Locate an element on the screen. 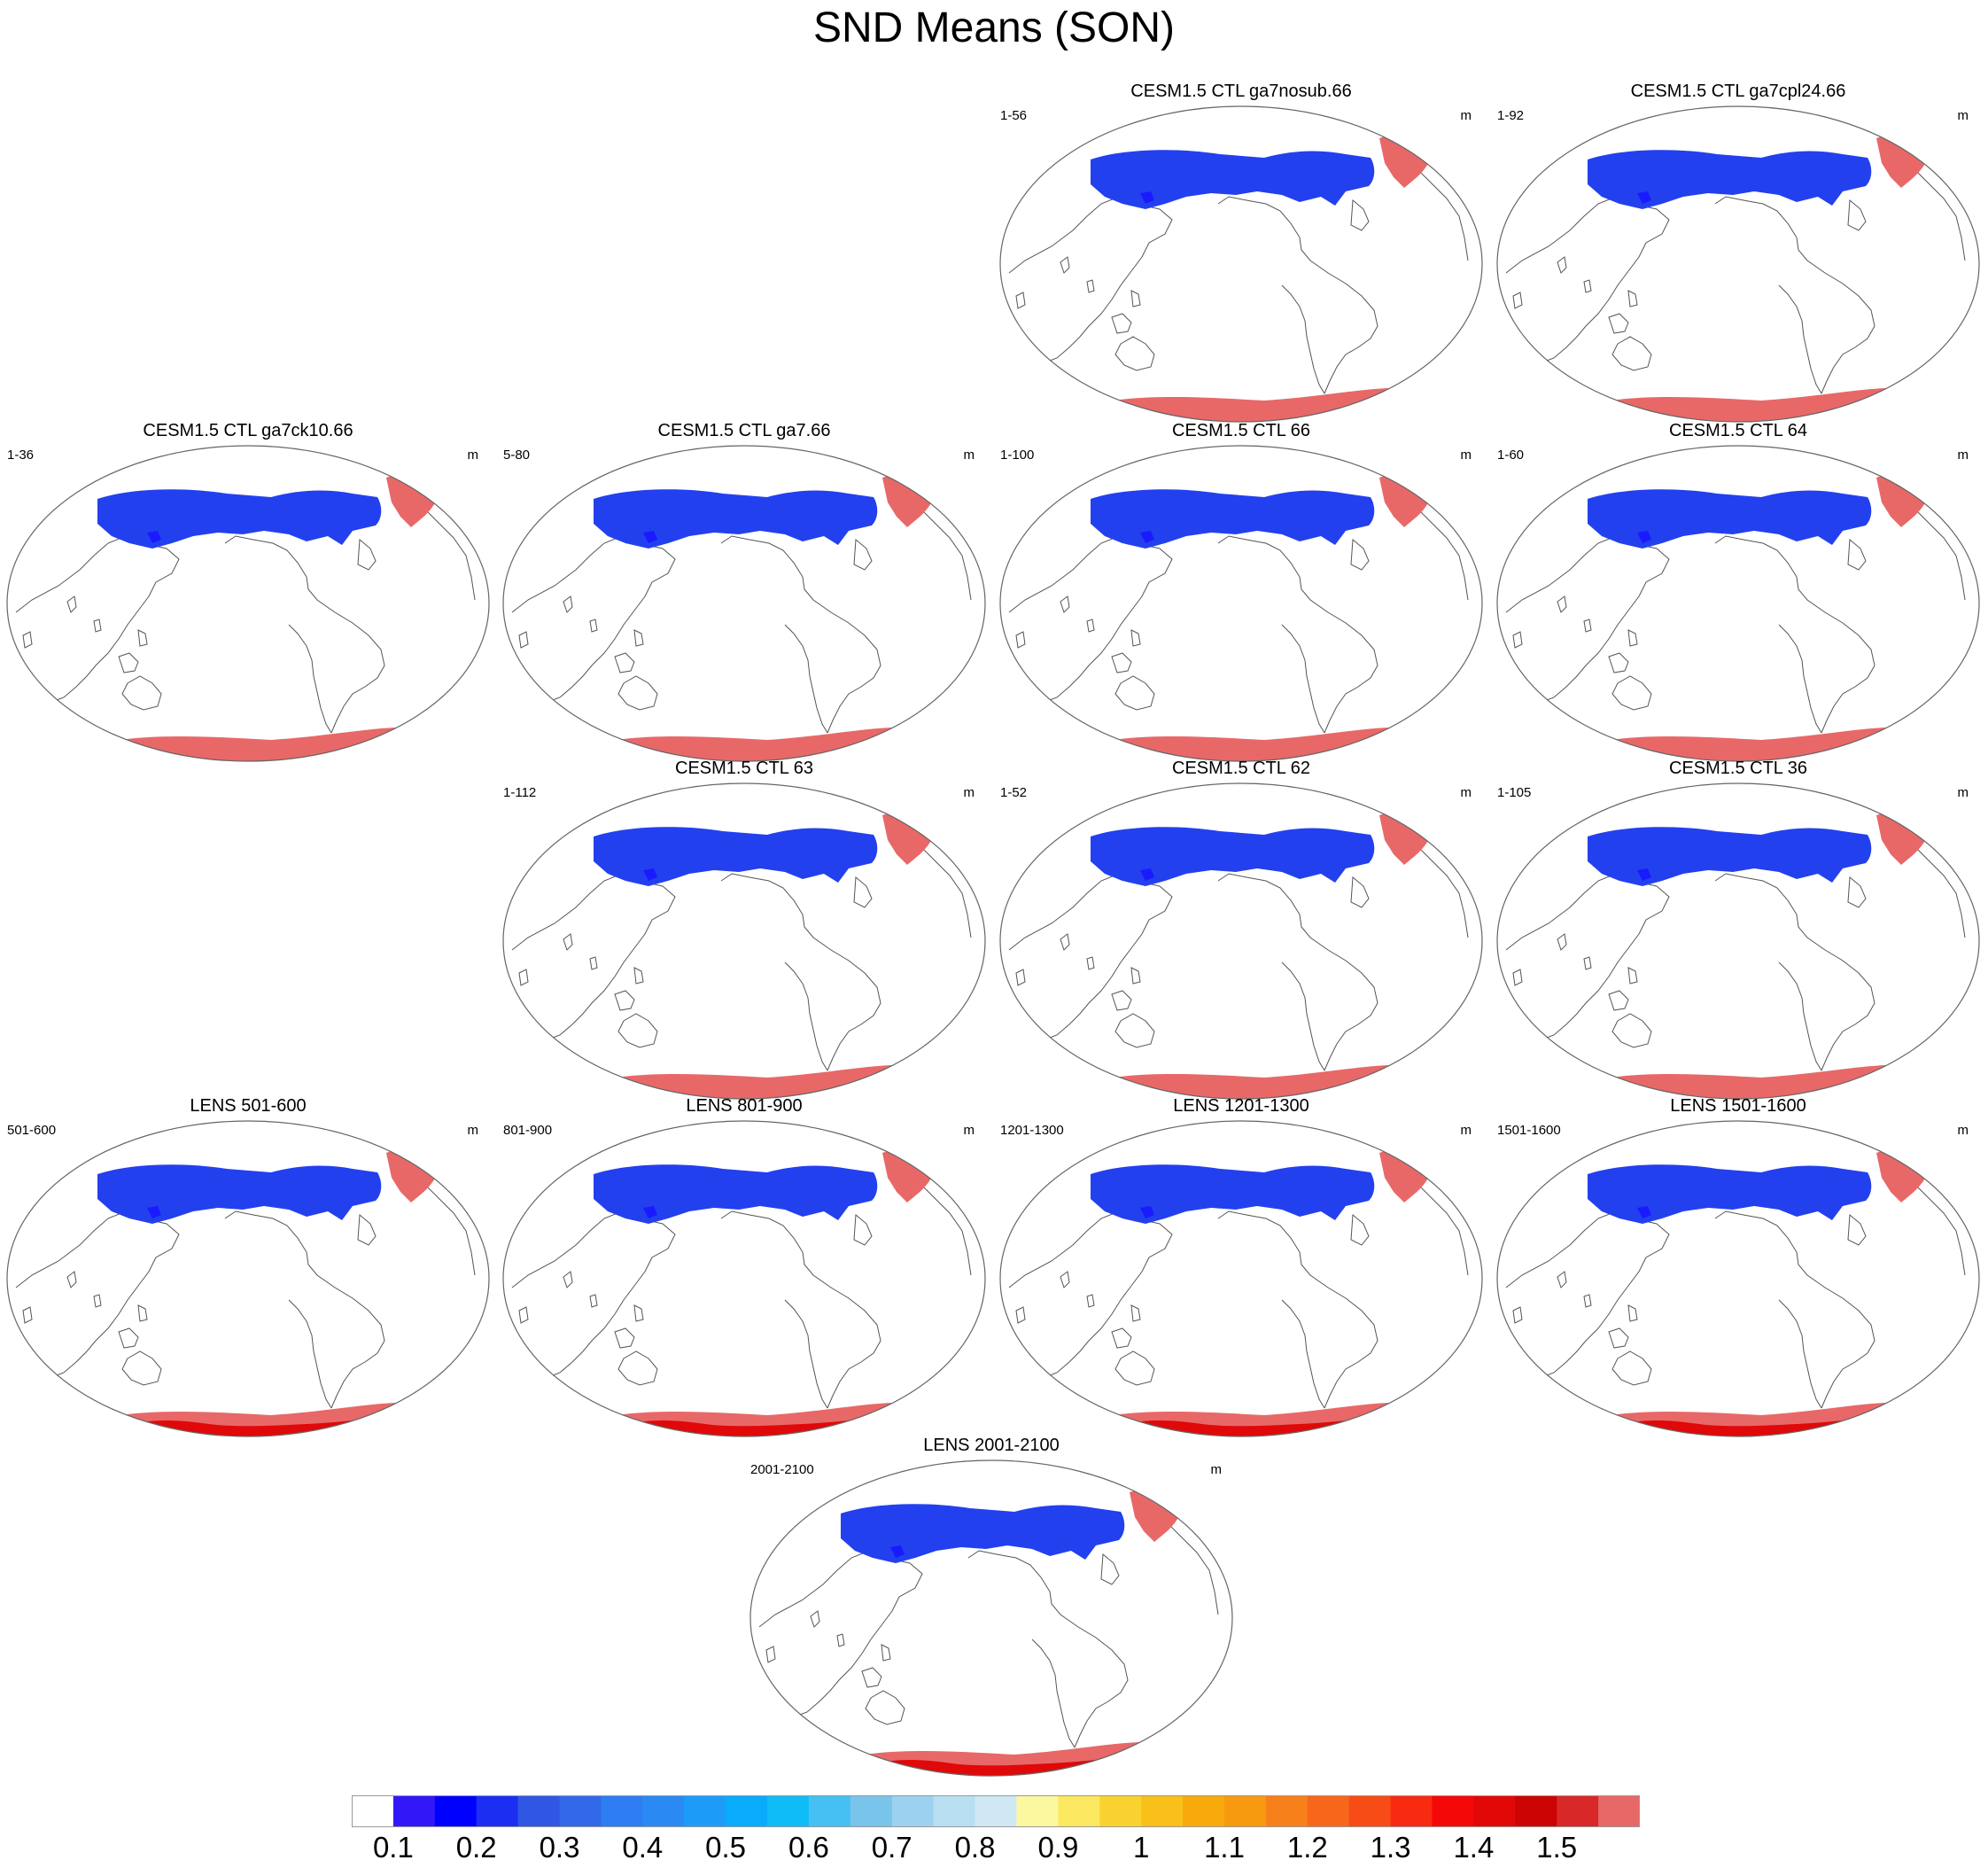  colorbar-tick-label: 0.3 is located at coordinates (559, 1847).